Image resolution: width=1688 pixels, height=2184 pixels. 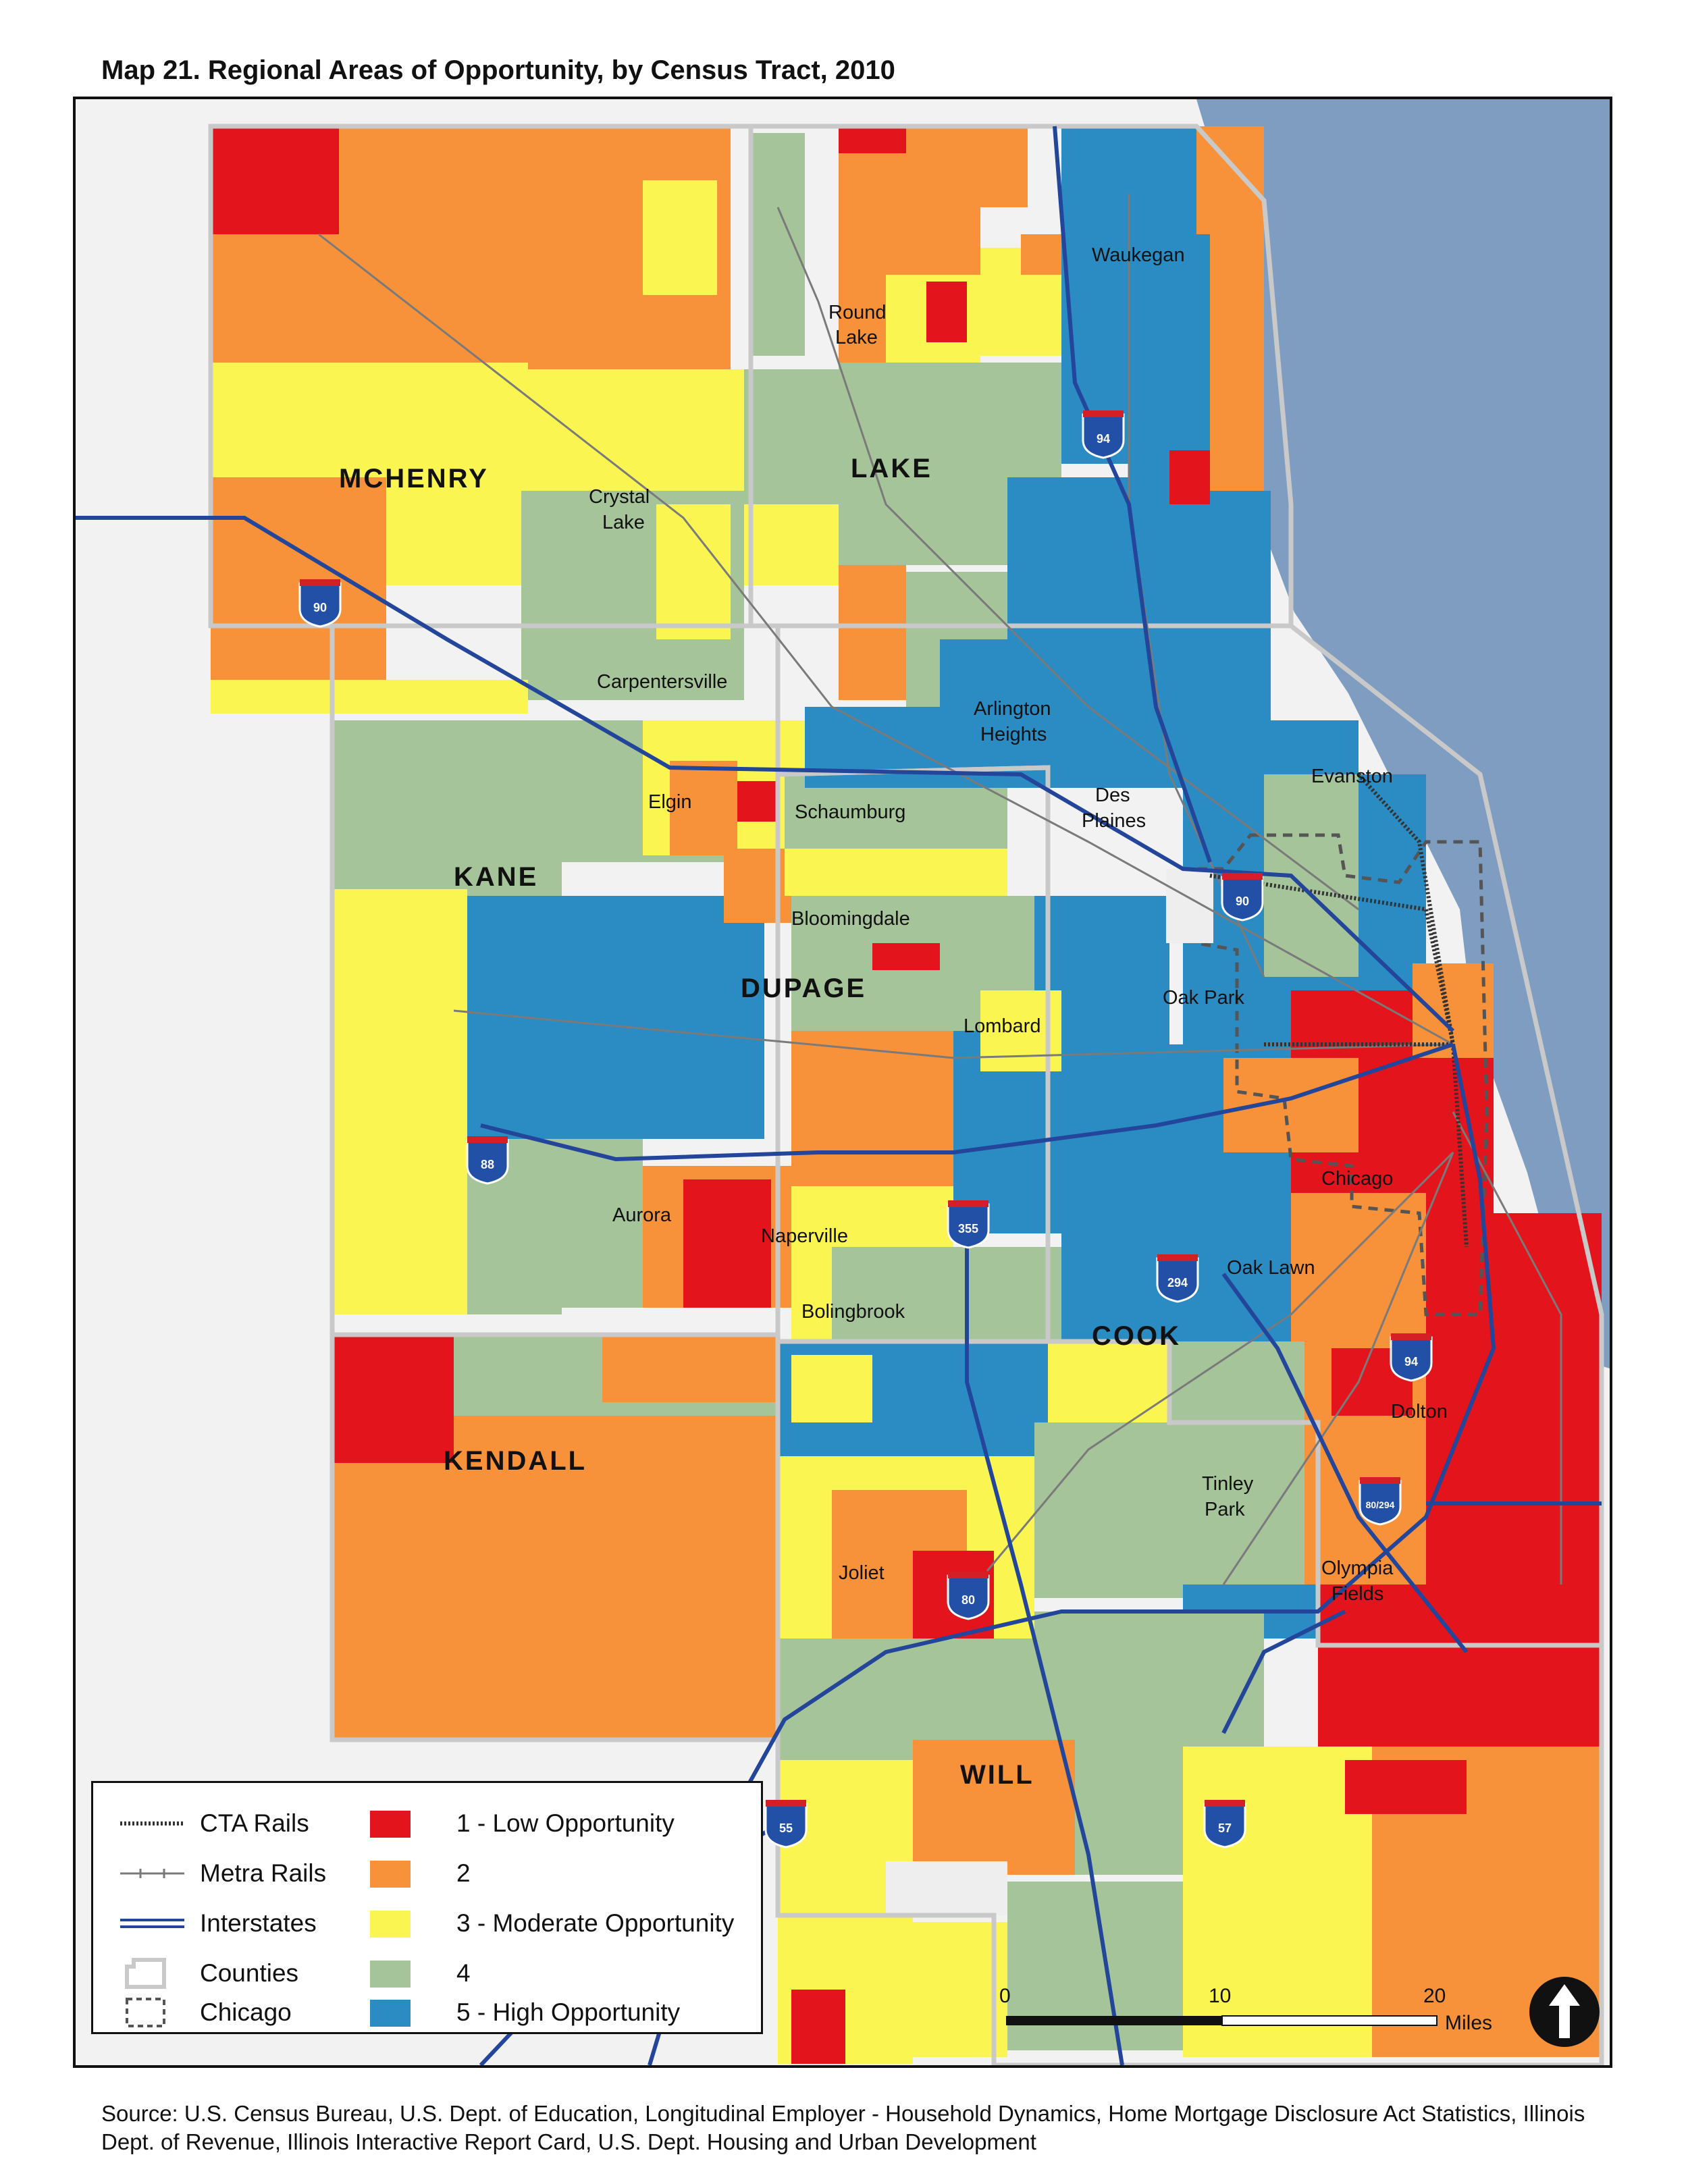 What do you see at coordinates (528, 420) in the screenshot?
I see `region-mchenry` at bounding box center [528, 420].